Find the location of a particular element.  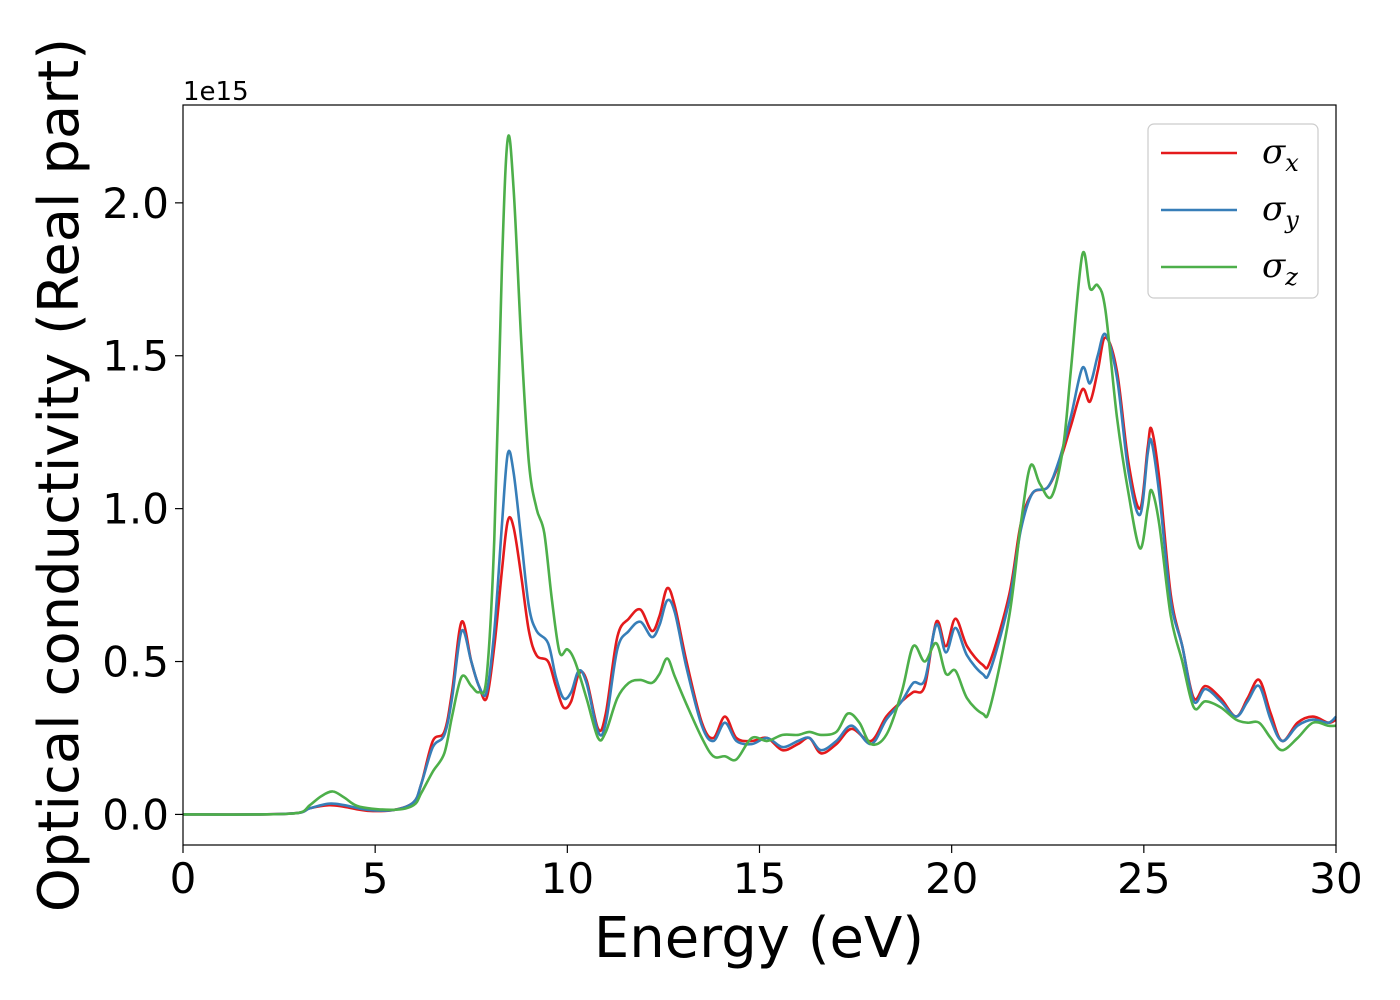

x-tick-label: 10 is located at coordinates (567, 878).